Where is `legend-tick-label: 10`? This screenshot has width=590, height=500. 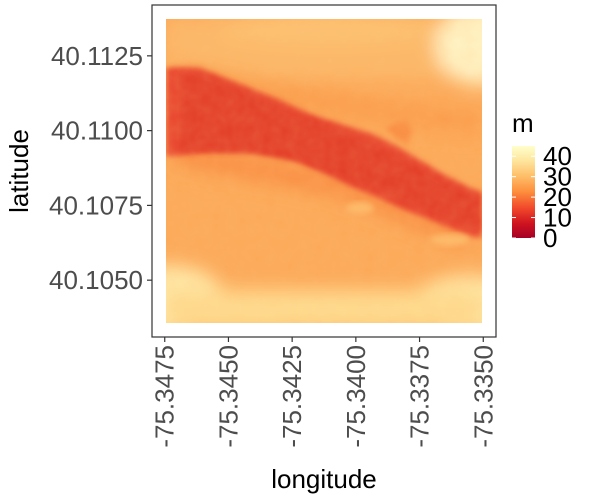
legend-tick-label: 10 is located at coordinates (557, 218).